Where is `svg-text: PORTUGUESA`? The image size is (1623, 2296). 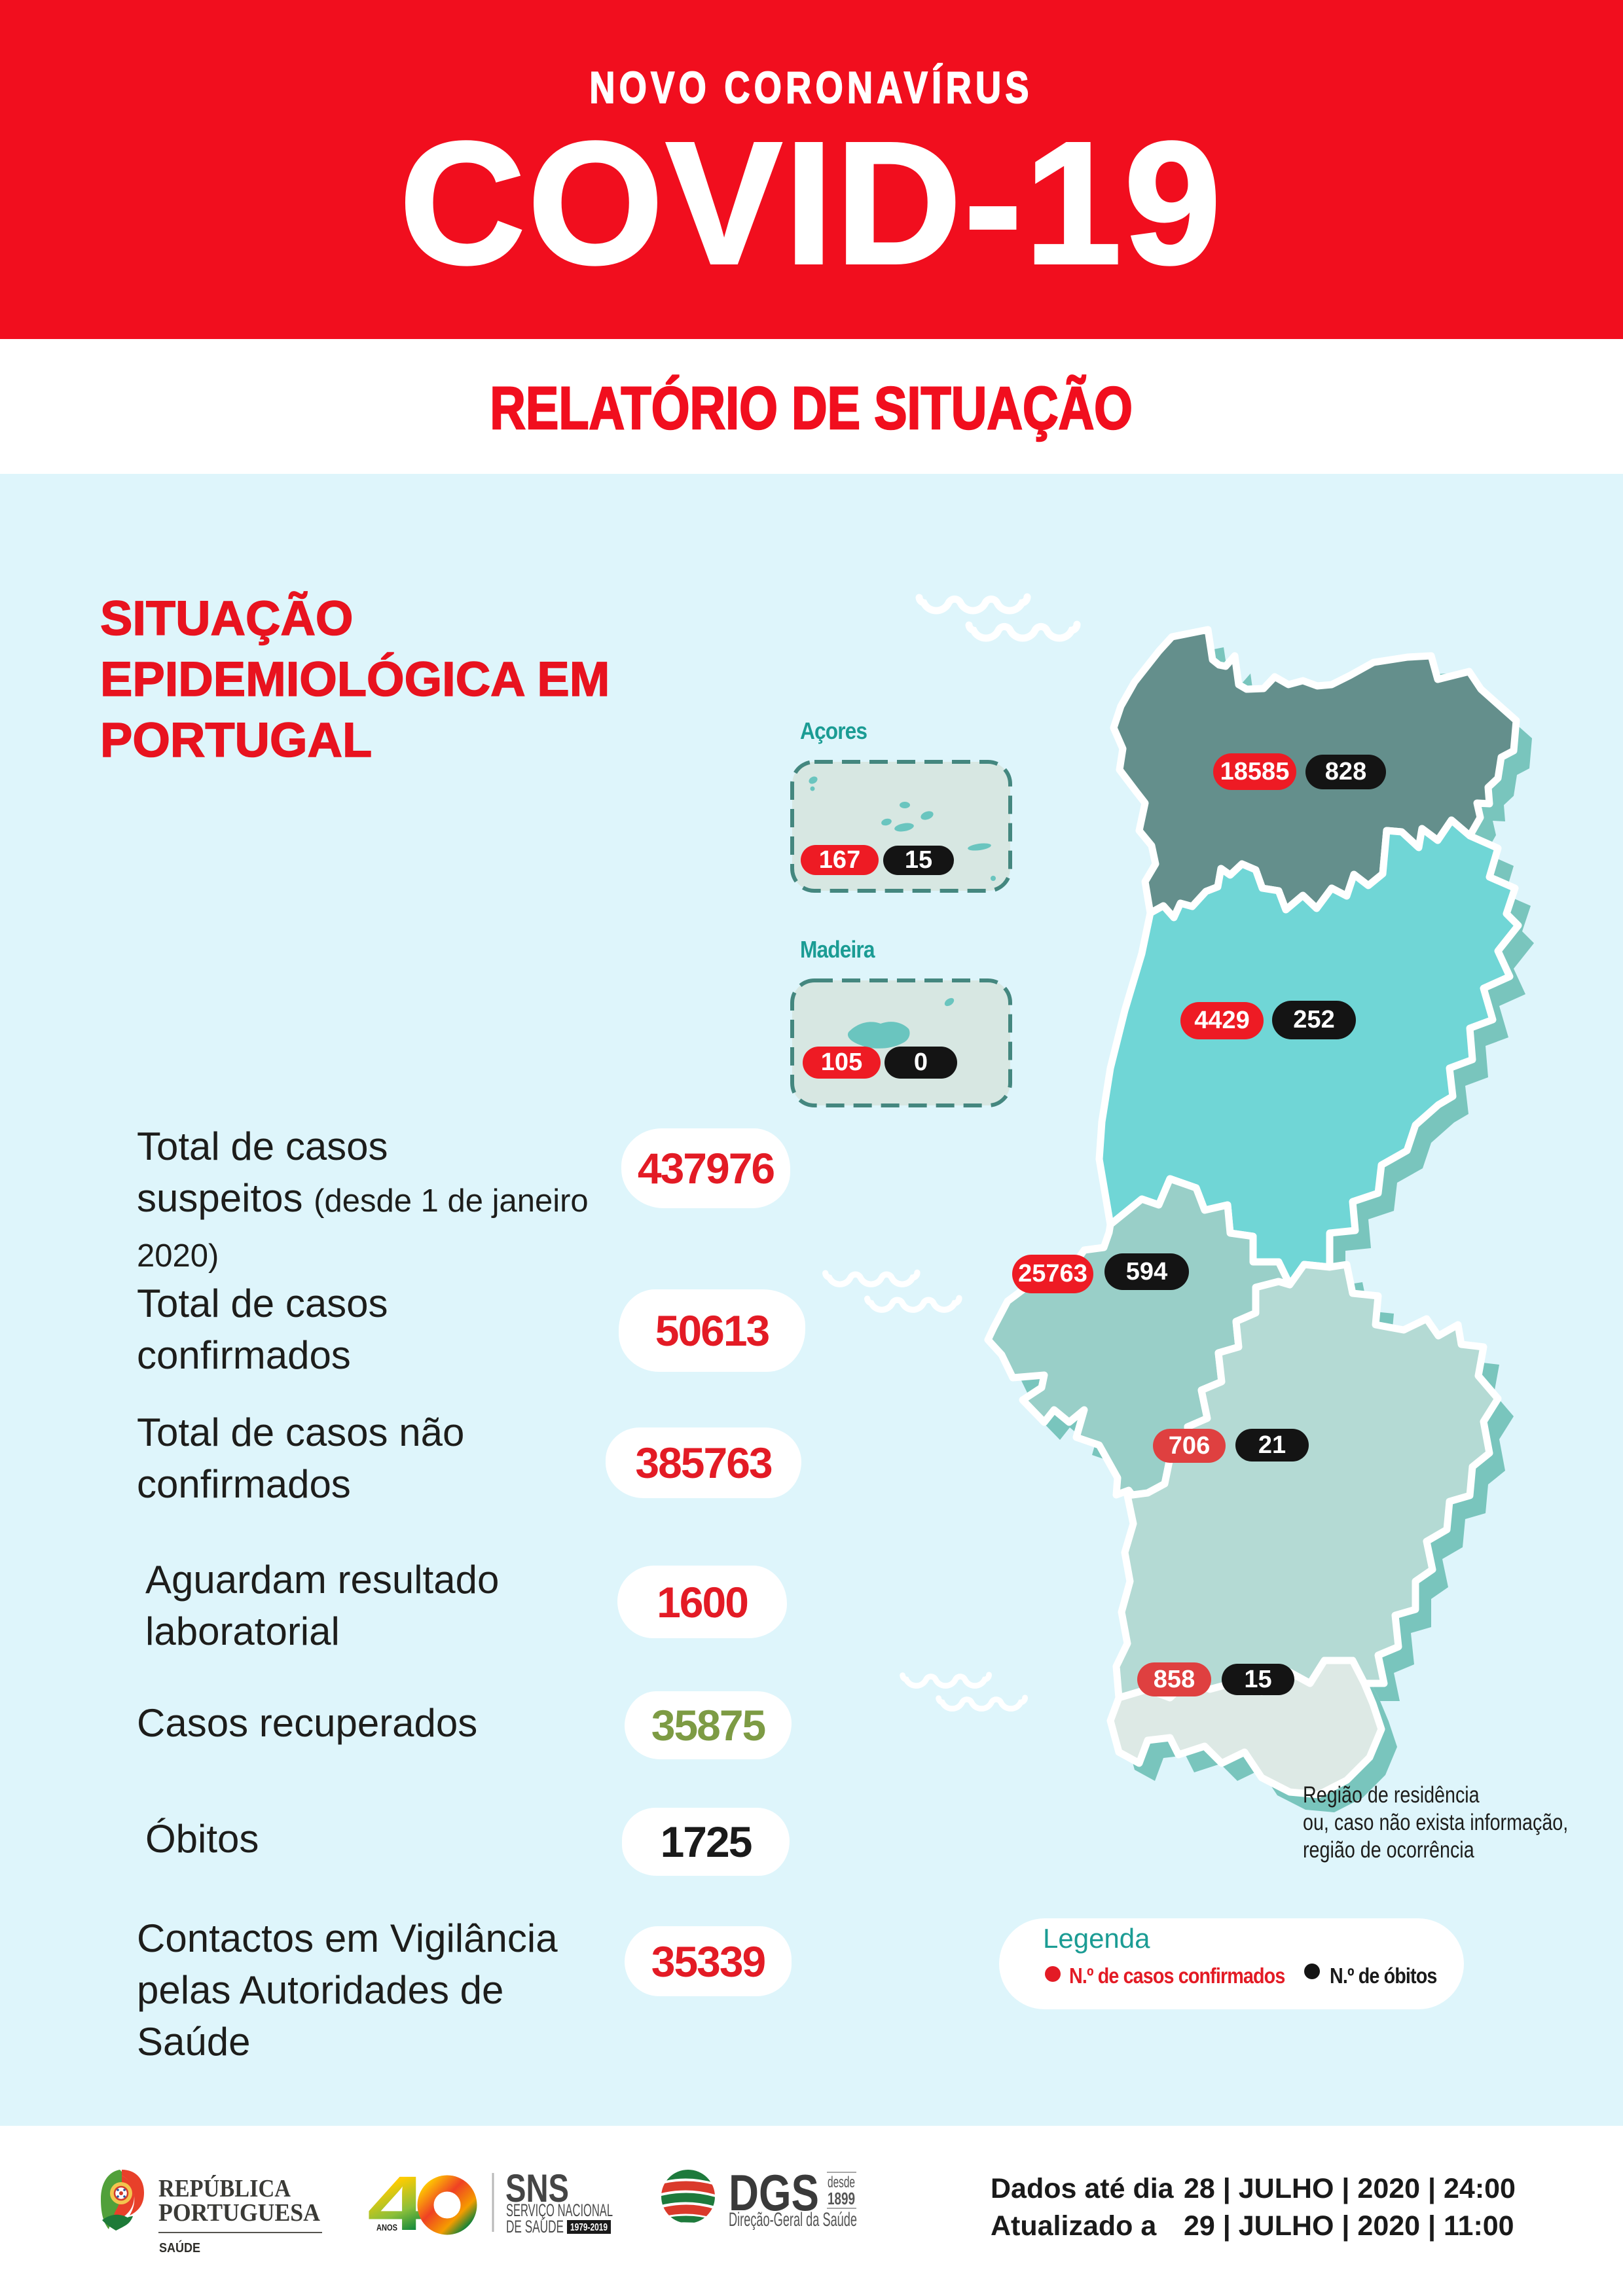 svg-text: PORTUGUESA is located at coordinates (239, 2213).